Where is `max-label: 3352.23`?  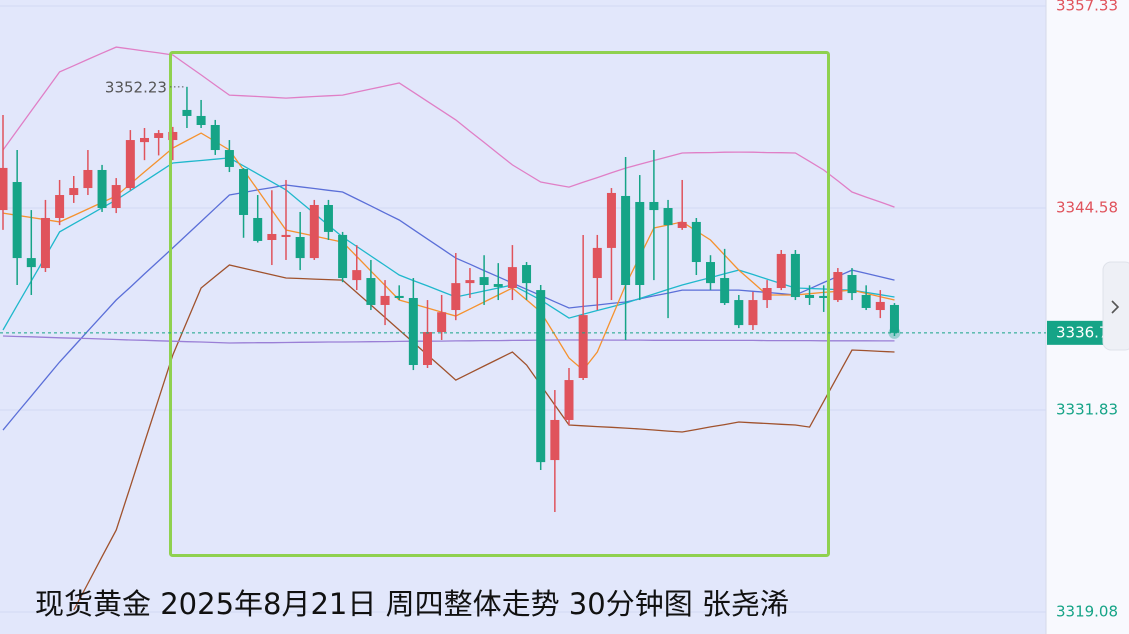
max-label: 3352.23 is located at coordinates (136, 87).